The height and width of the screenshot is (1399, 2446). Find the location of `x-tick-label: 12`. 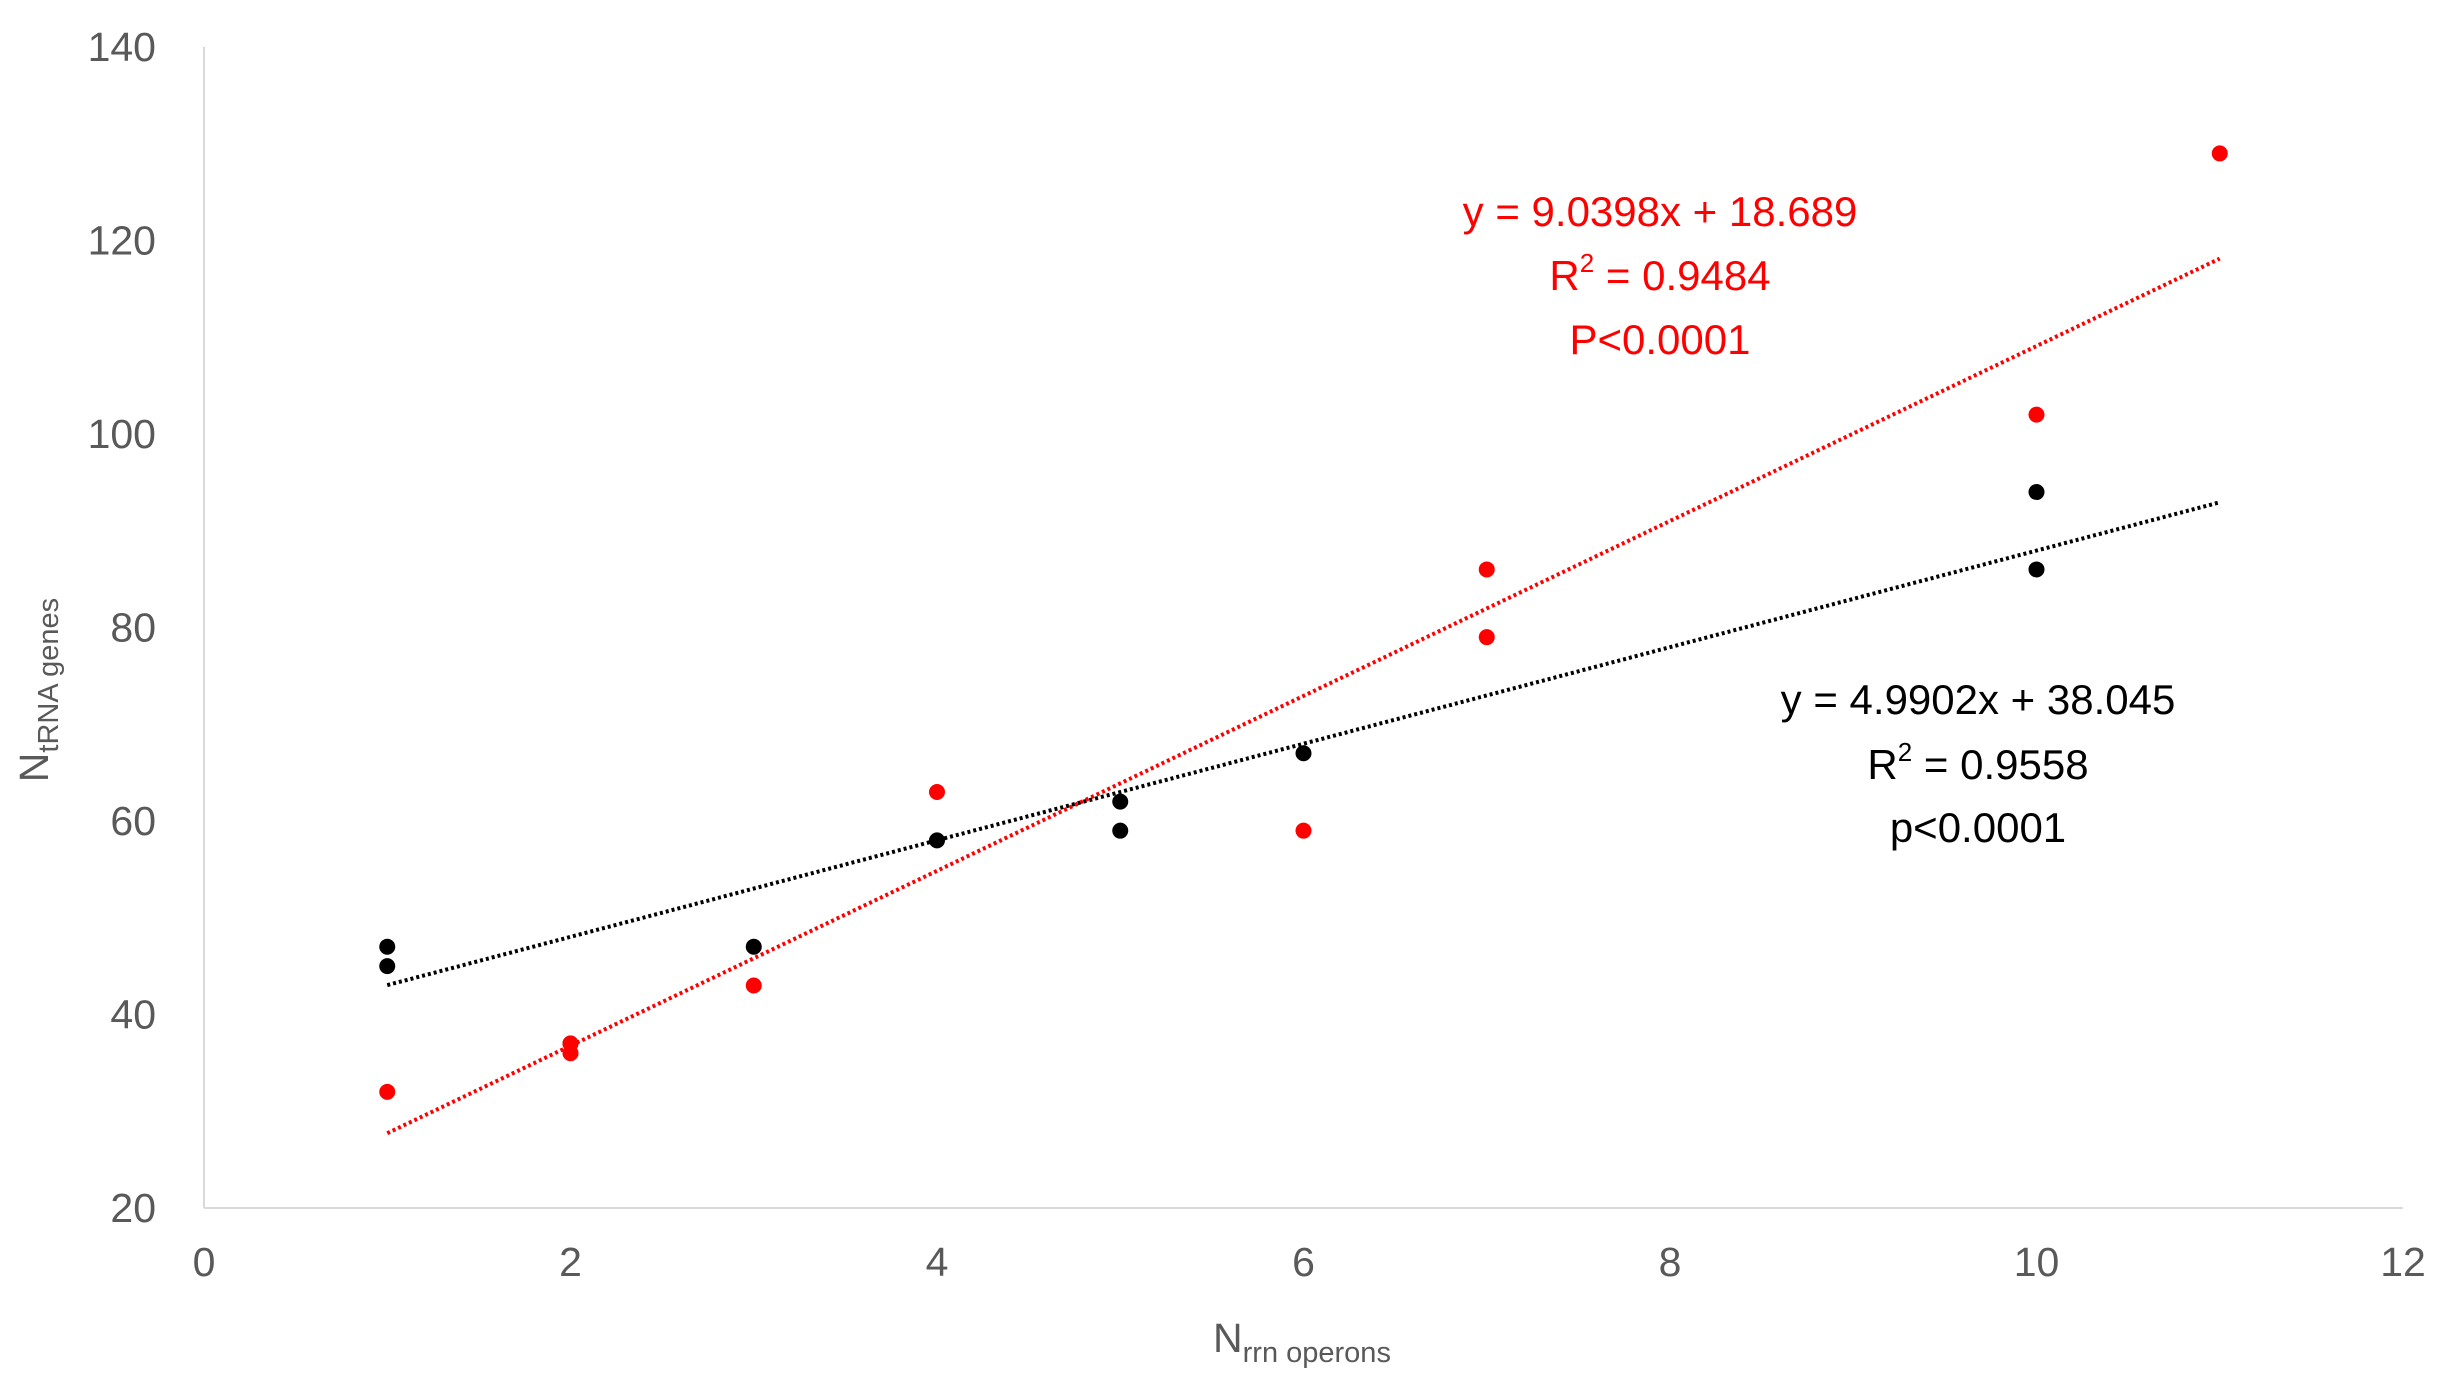

x-tick-label: 12 is located at coordinates (2403, 1262).